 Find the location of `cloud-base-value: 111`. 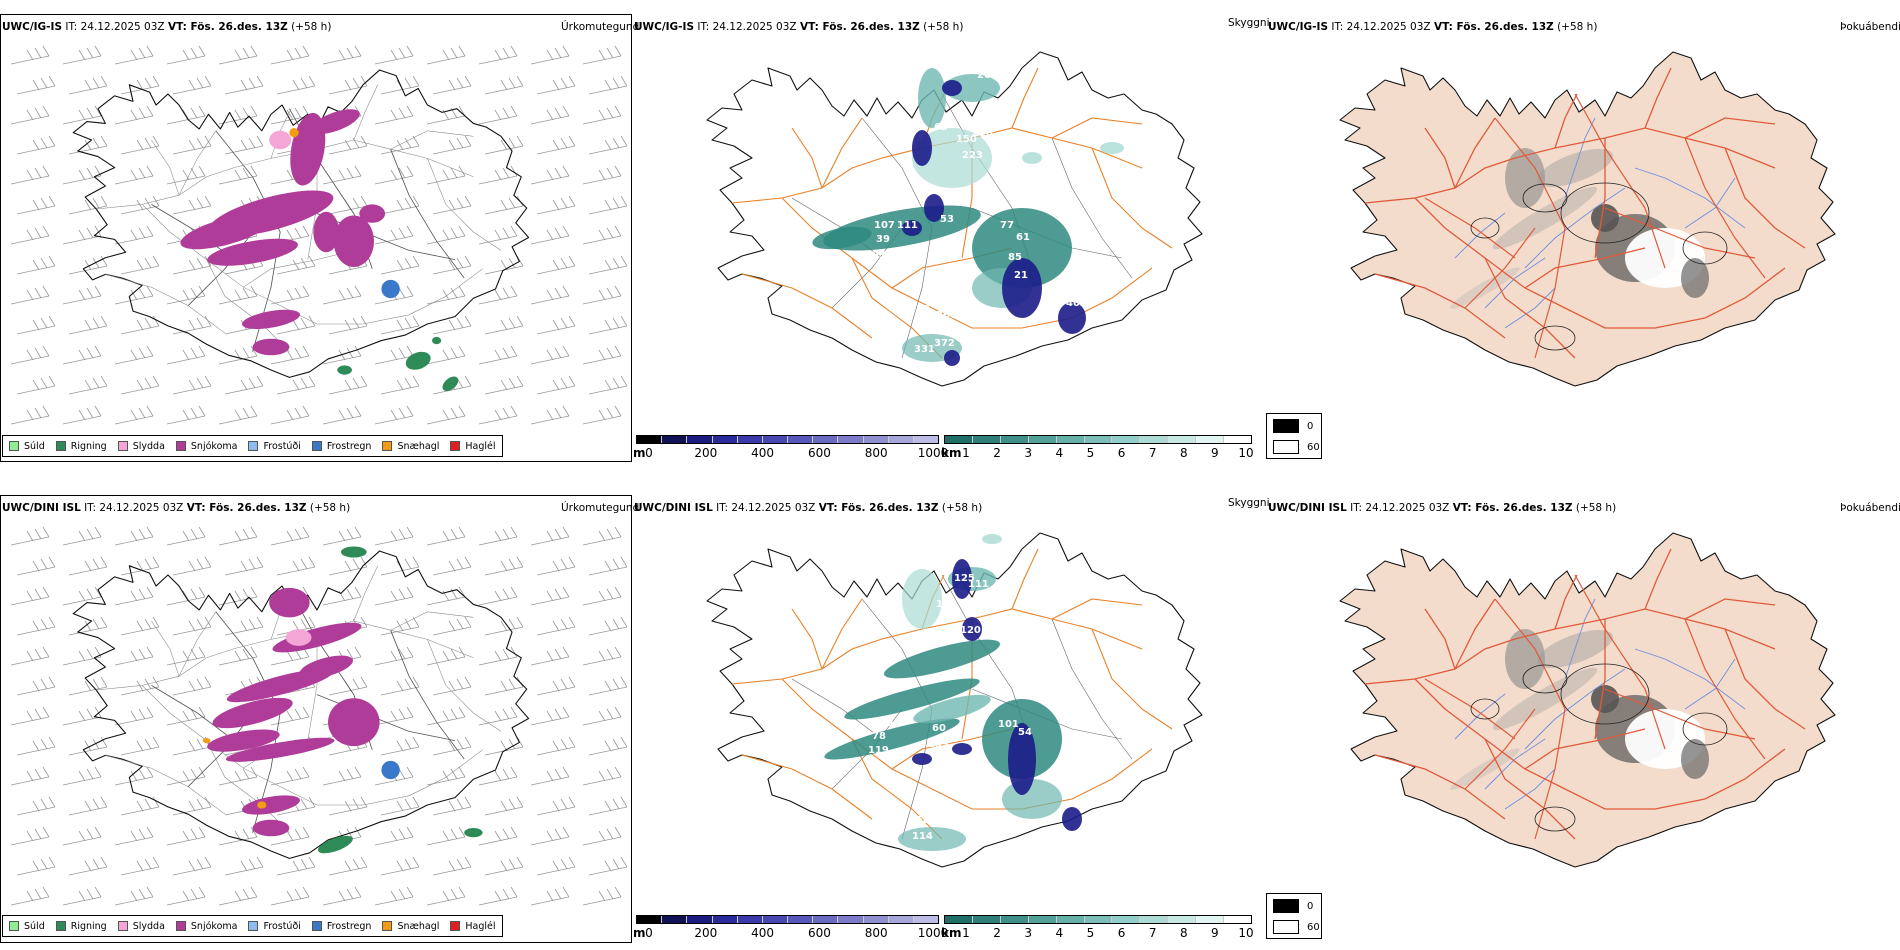

cloud-base-value: 111 is located at coordinates (978, 584).